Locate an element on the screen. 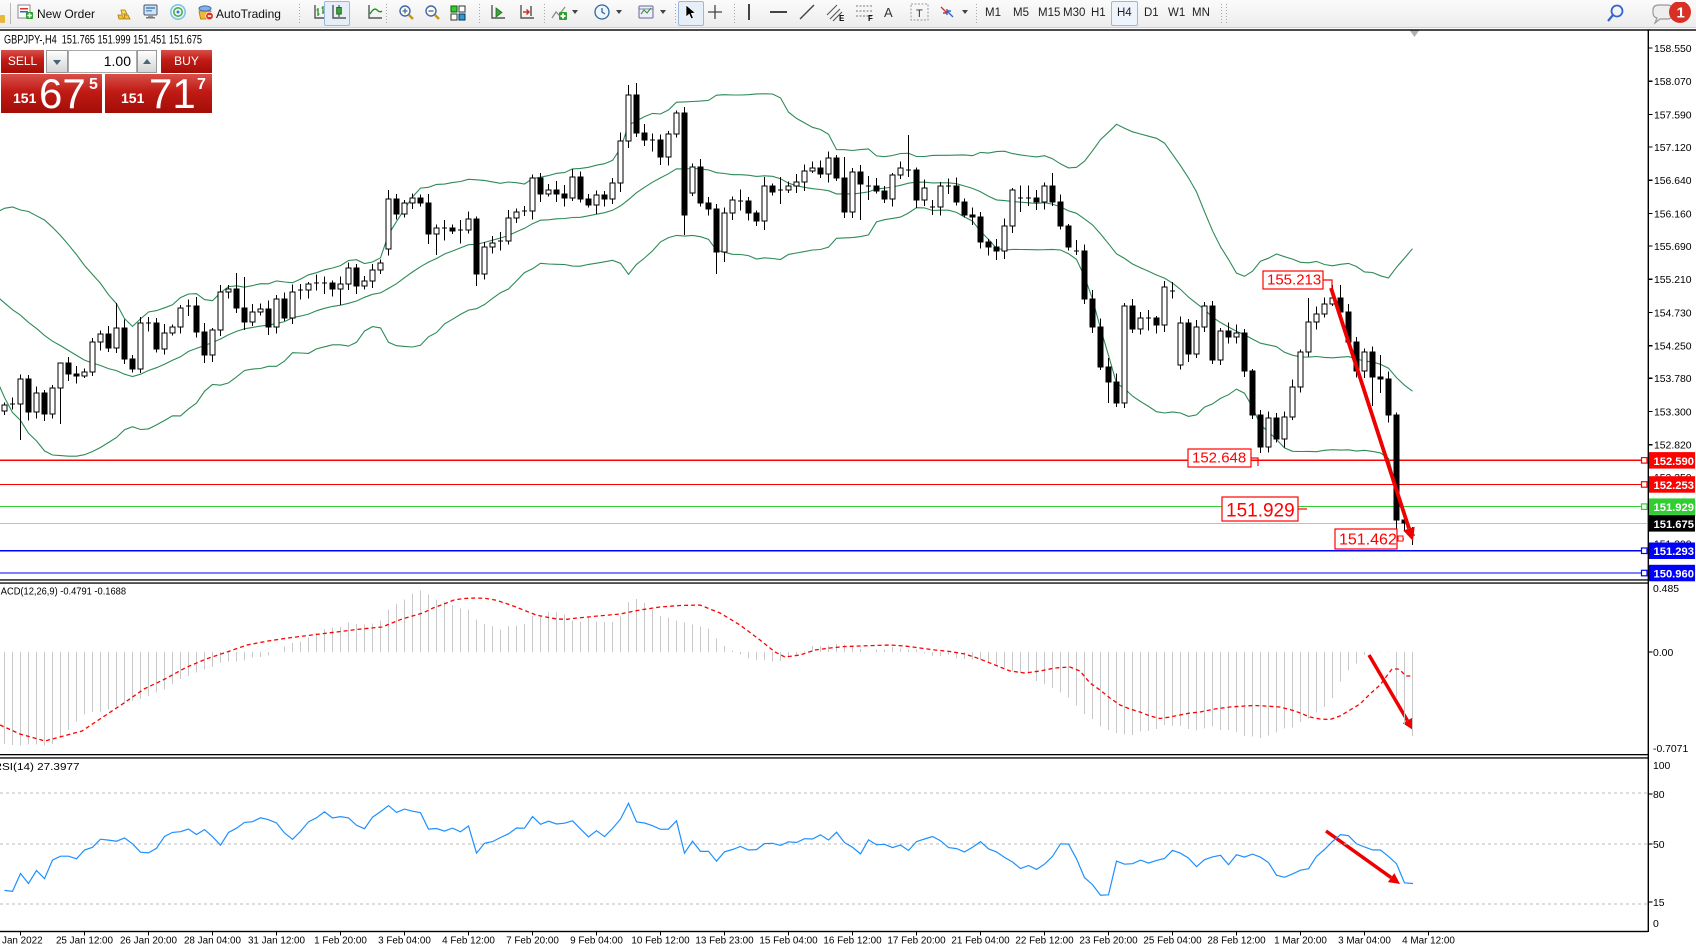  svg-text: 158.550 is located at coordinates (1673, 49).